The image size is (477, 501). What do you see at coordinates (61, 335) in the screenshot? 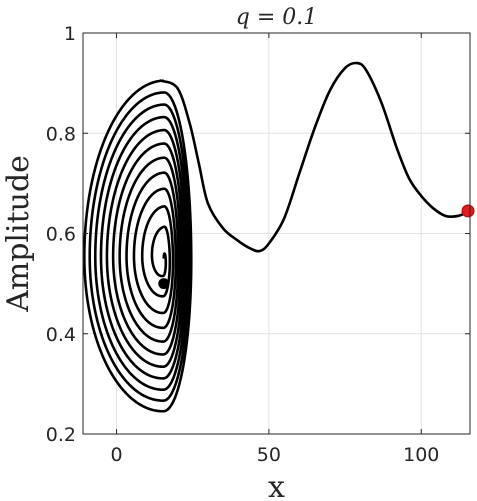
I see `y-tick-label: 0.4` at bounding box center [61, 335].